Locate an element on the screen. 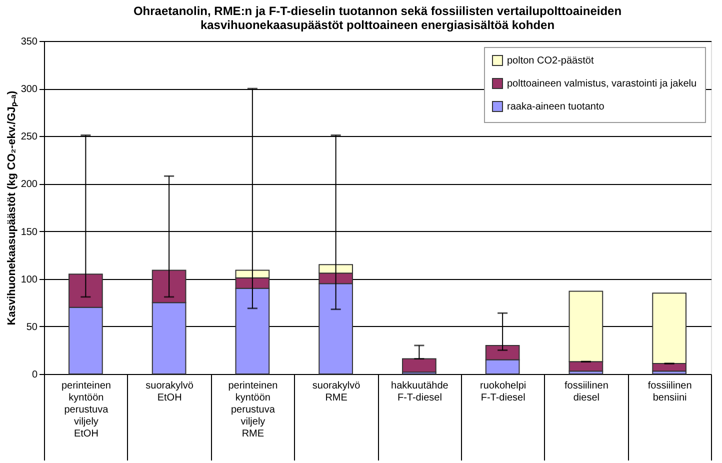  x-tick-label: suorakylvö RME is located at coordinates (336, 392).